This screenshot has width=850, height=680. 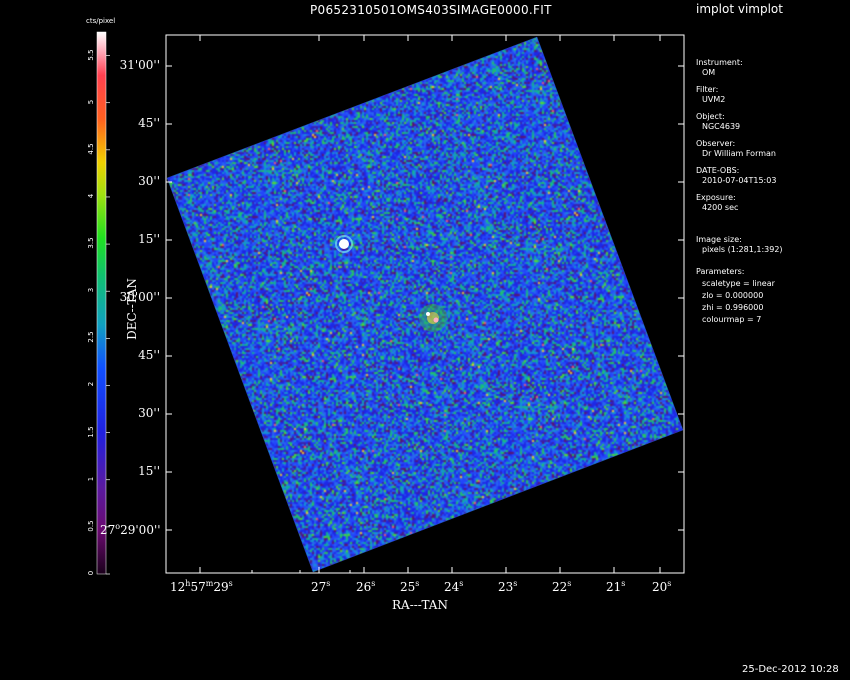 I want to click on y-tick-minsec: 29'00'', so click(x=140, y=530).